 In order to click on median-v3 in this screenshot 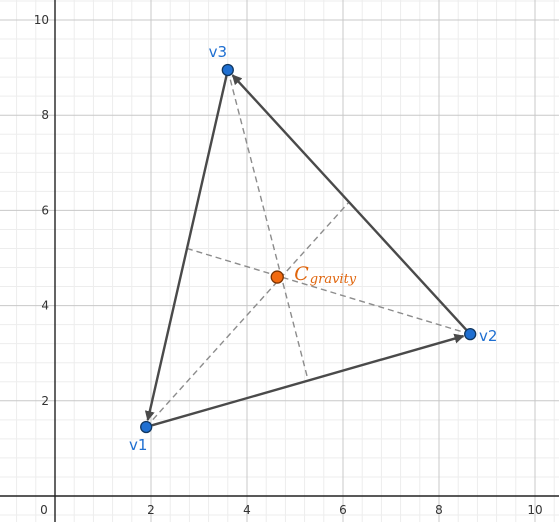, I will do `click(268, 225)`.